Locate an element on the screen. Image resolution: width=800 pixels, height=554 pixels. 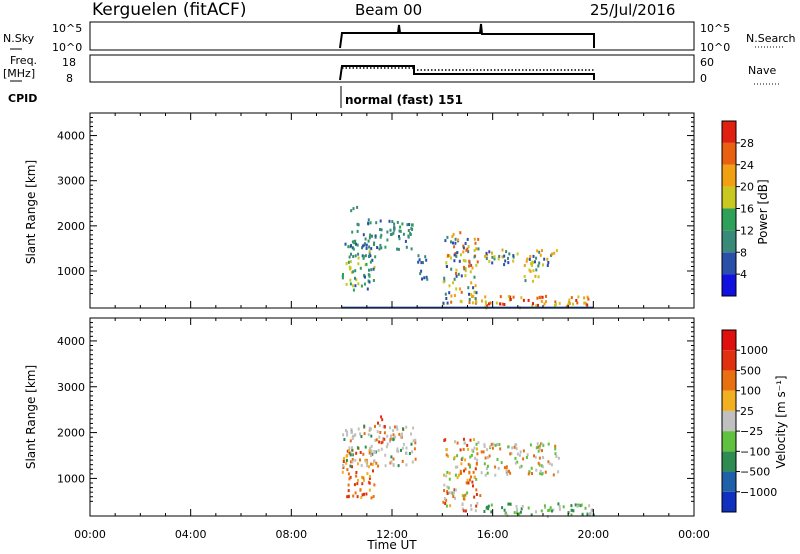
velocity-colorbar-tick-label: 25 is located at coordinates (747, 411).